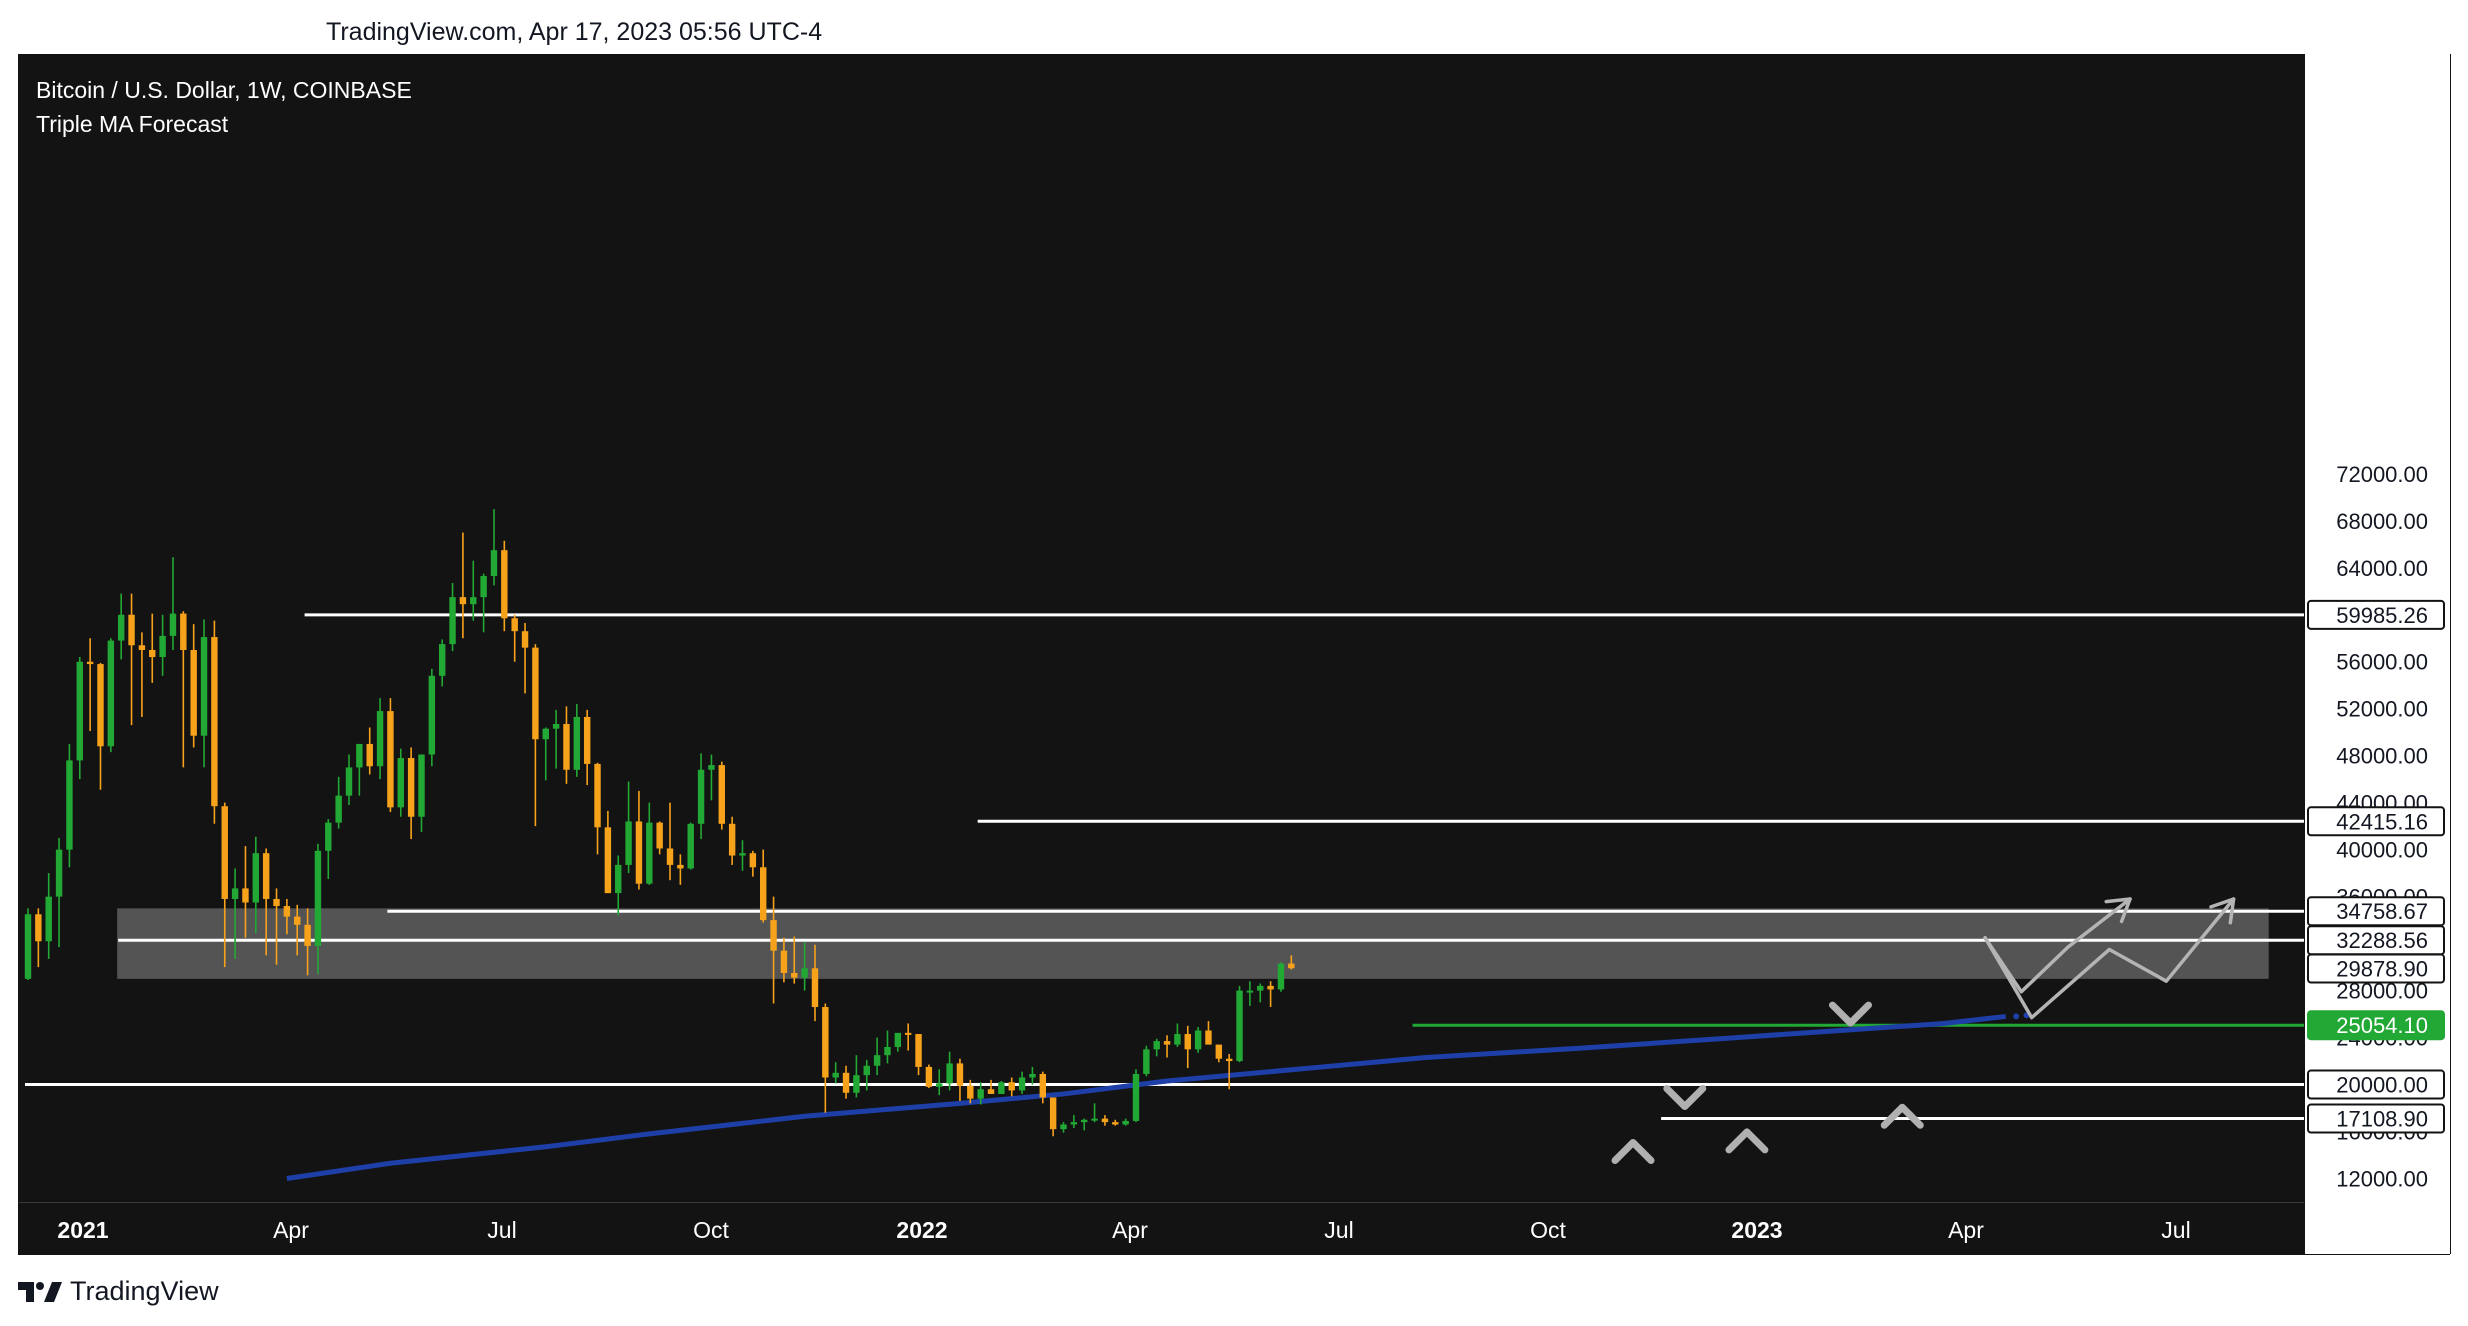 This screenshot has height=1326, width=2468. Describe the element at coordinates (118, 1291) in the screenshot. I see `tradingview-brand: TradingView` at that location.